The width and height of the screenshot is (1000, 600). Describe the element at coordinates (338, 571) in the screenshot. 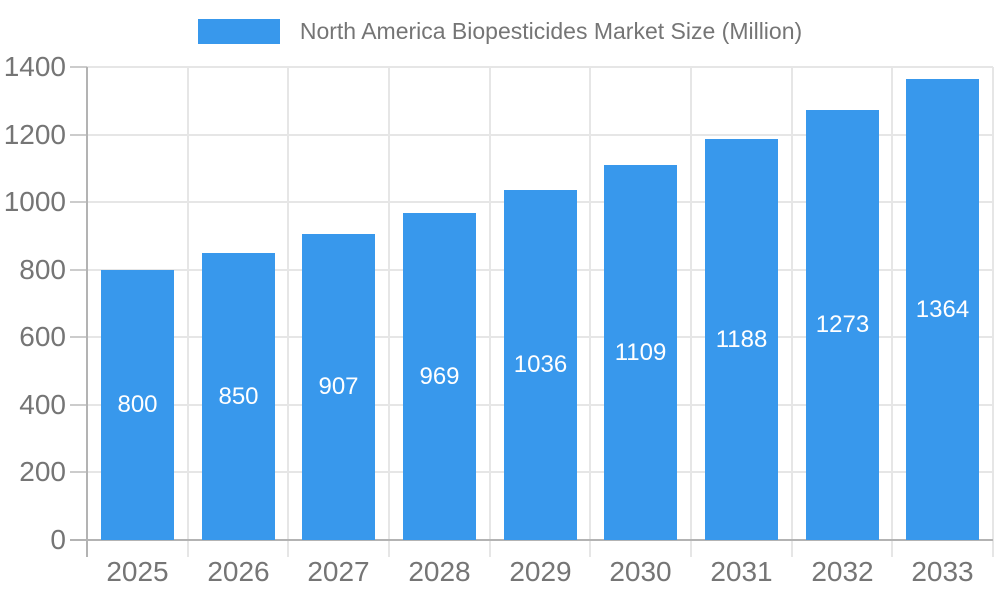

I see `x-axis-label-2027: 2027` at that location.